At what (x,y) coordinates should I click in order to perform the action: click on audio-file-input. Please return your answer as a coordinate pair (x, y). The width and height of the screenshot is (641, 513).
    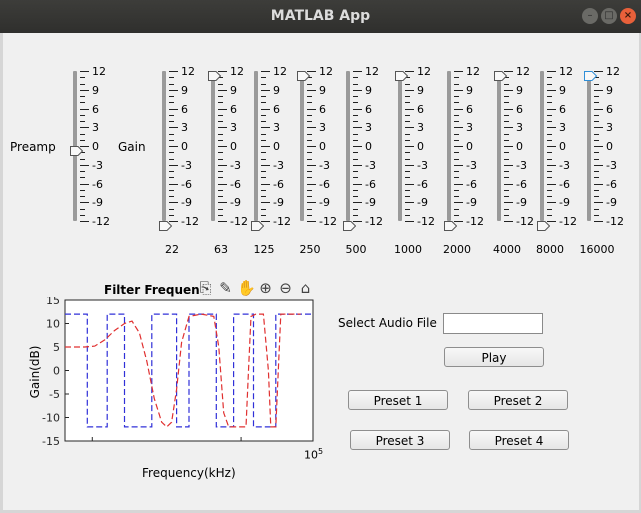
    Looking at the image, I should click on (493, 323).